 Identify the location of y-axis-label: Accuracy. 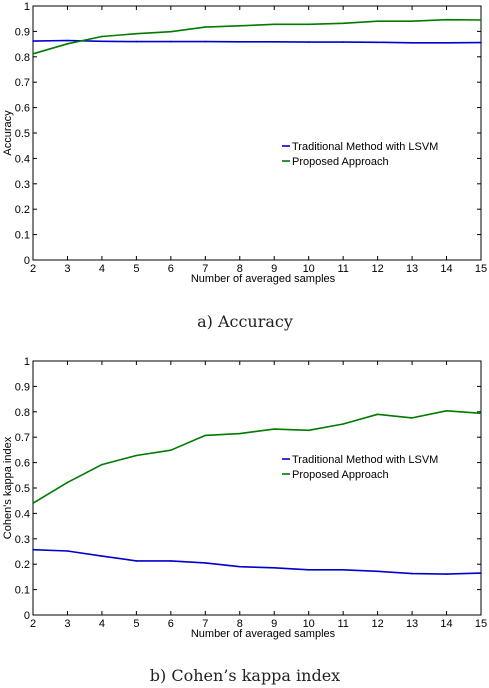
(8, 133).